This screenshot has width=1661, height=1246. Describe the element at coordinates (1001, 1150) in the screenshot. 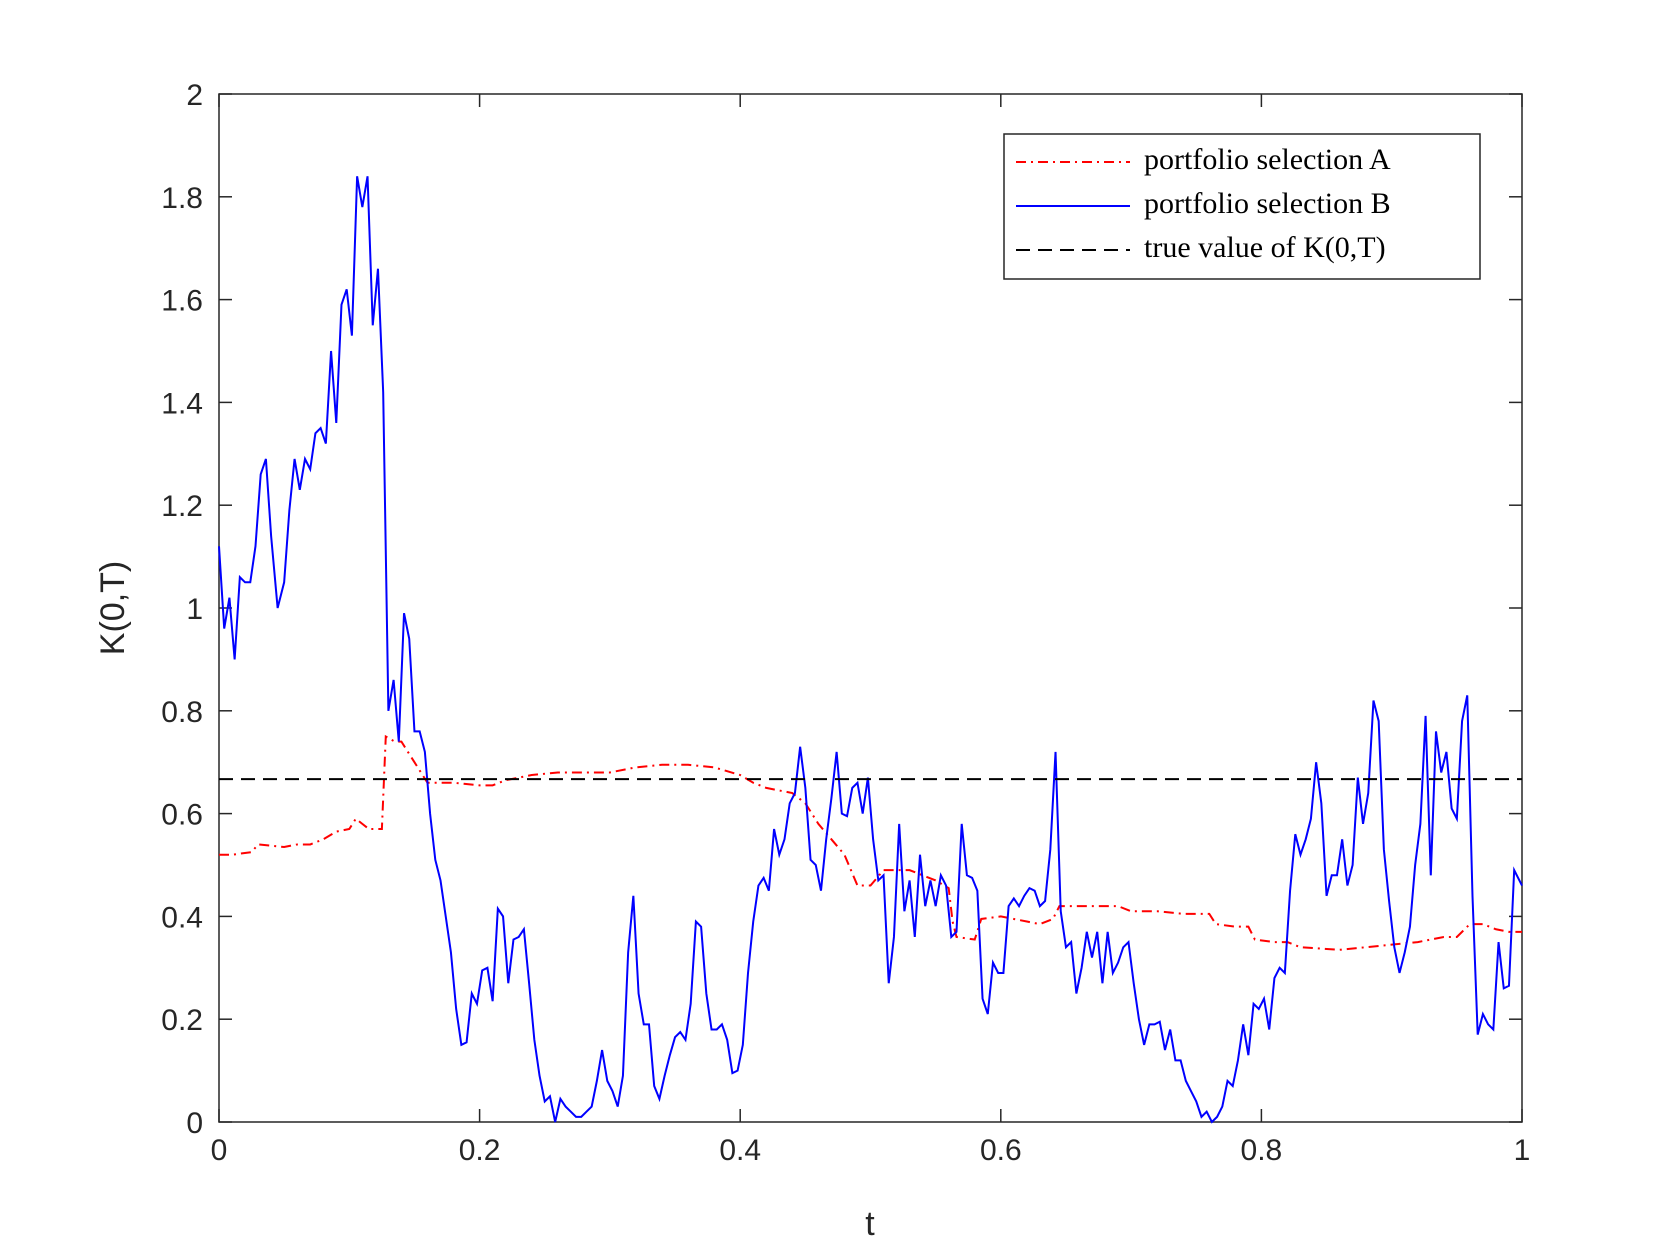

I see `x-tick-label: 0.6` at that location.